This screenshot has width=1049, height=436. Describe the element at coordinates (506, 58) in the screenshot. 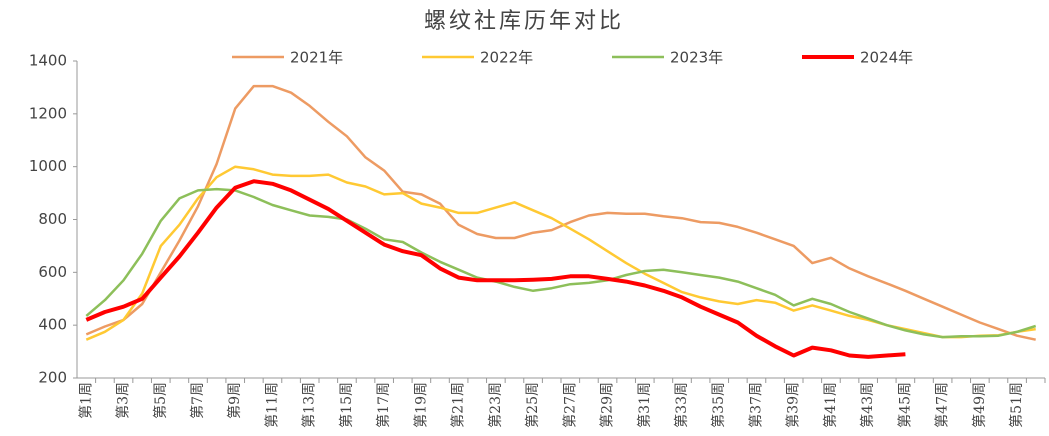

I see `legend-label: 2022年` at that location.